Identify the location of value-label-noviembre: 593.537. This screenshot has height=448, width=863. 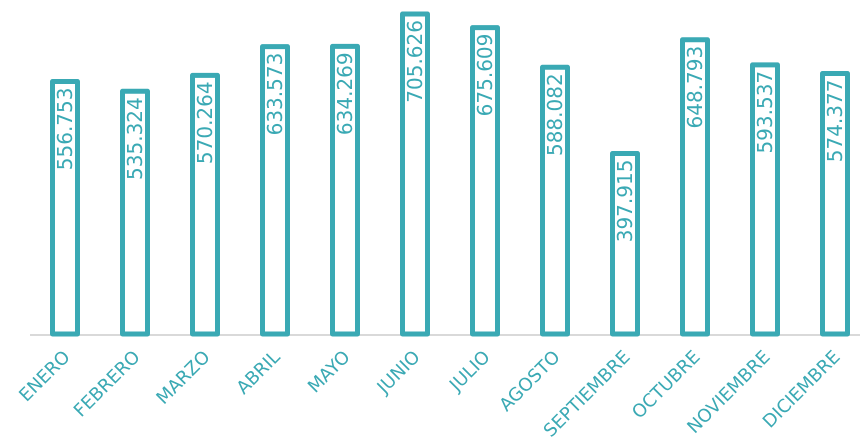
(765, 112).